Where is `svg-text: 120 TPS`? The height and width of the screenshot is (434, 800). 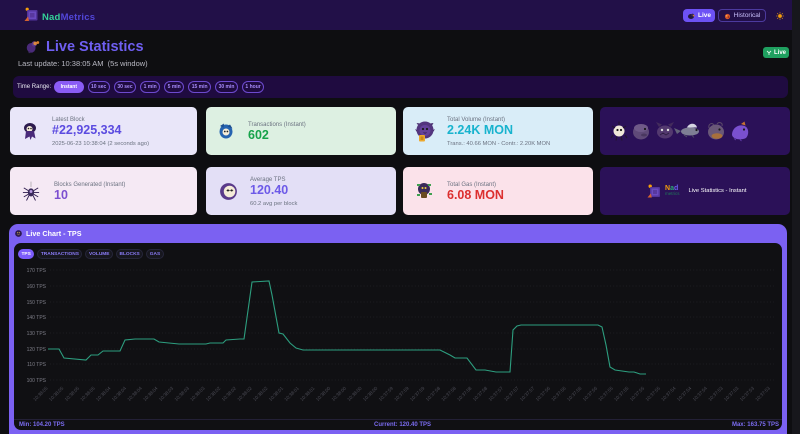
svg-text: 120 TPS is located at coordinates (37, 350).